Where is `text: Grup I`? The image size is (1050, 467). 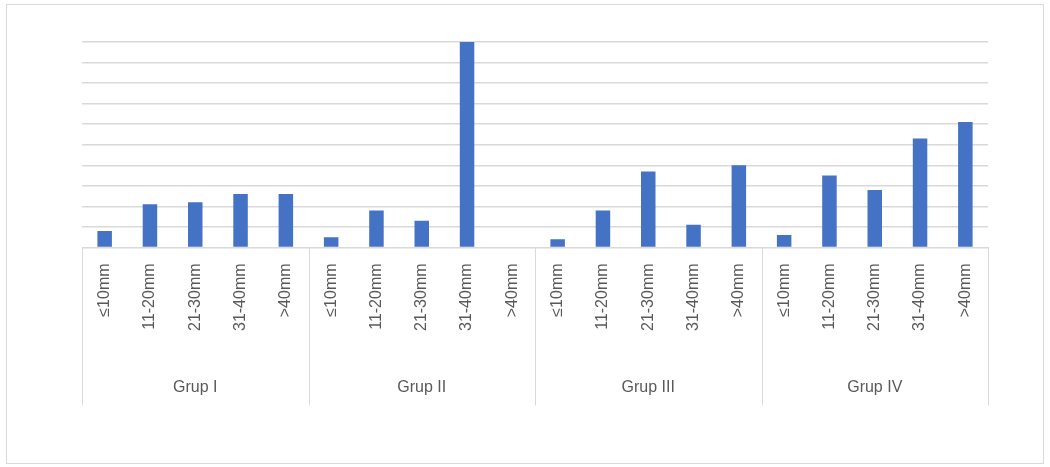 text: Grup I is located at coordinates (195, 386).